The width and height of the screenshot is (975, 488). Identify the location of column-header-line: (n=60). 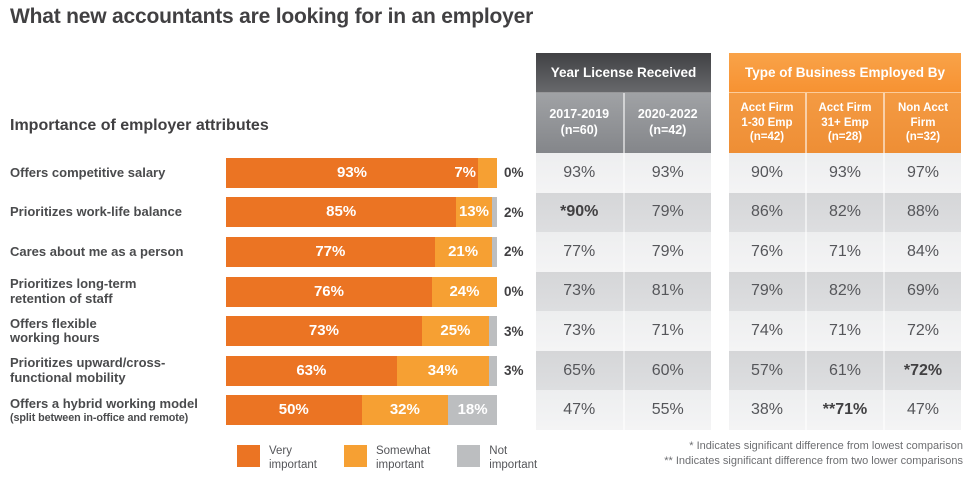
(579, 130).